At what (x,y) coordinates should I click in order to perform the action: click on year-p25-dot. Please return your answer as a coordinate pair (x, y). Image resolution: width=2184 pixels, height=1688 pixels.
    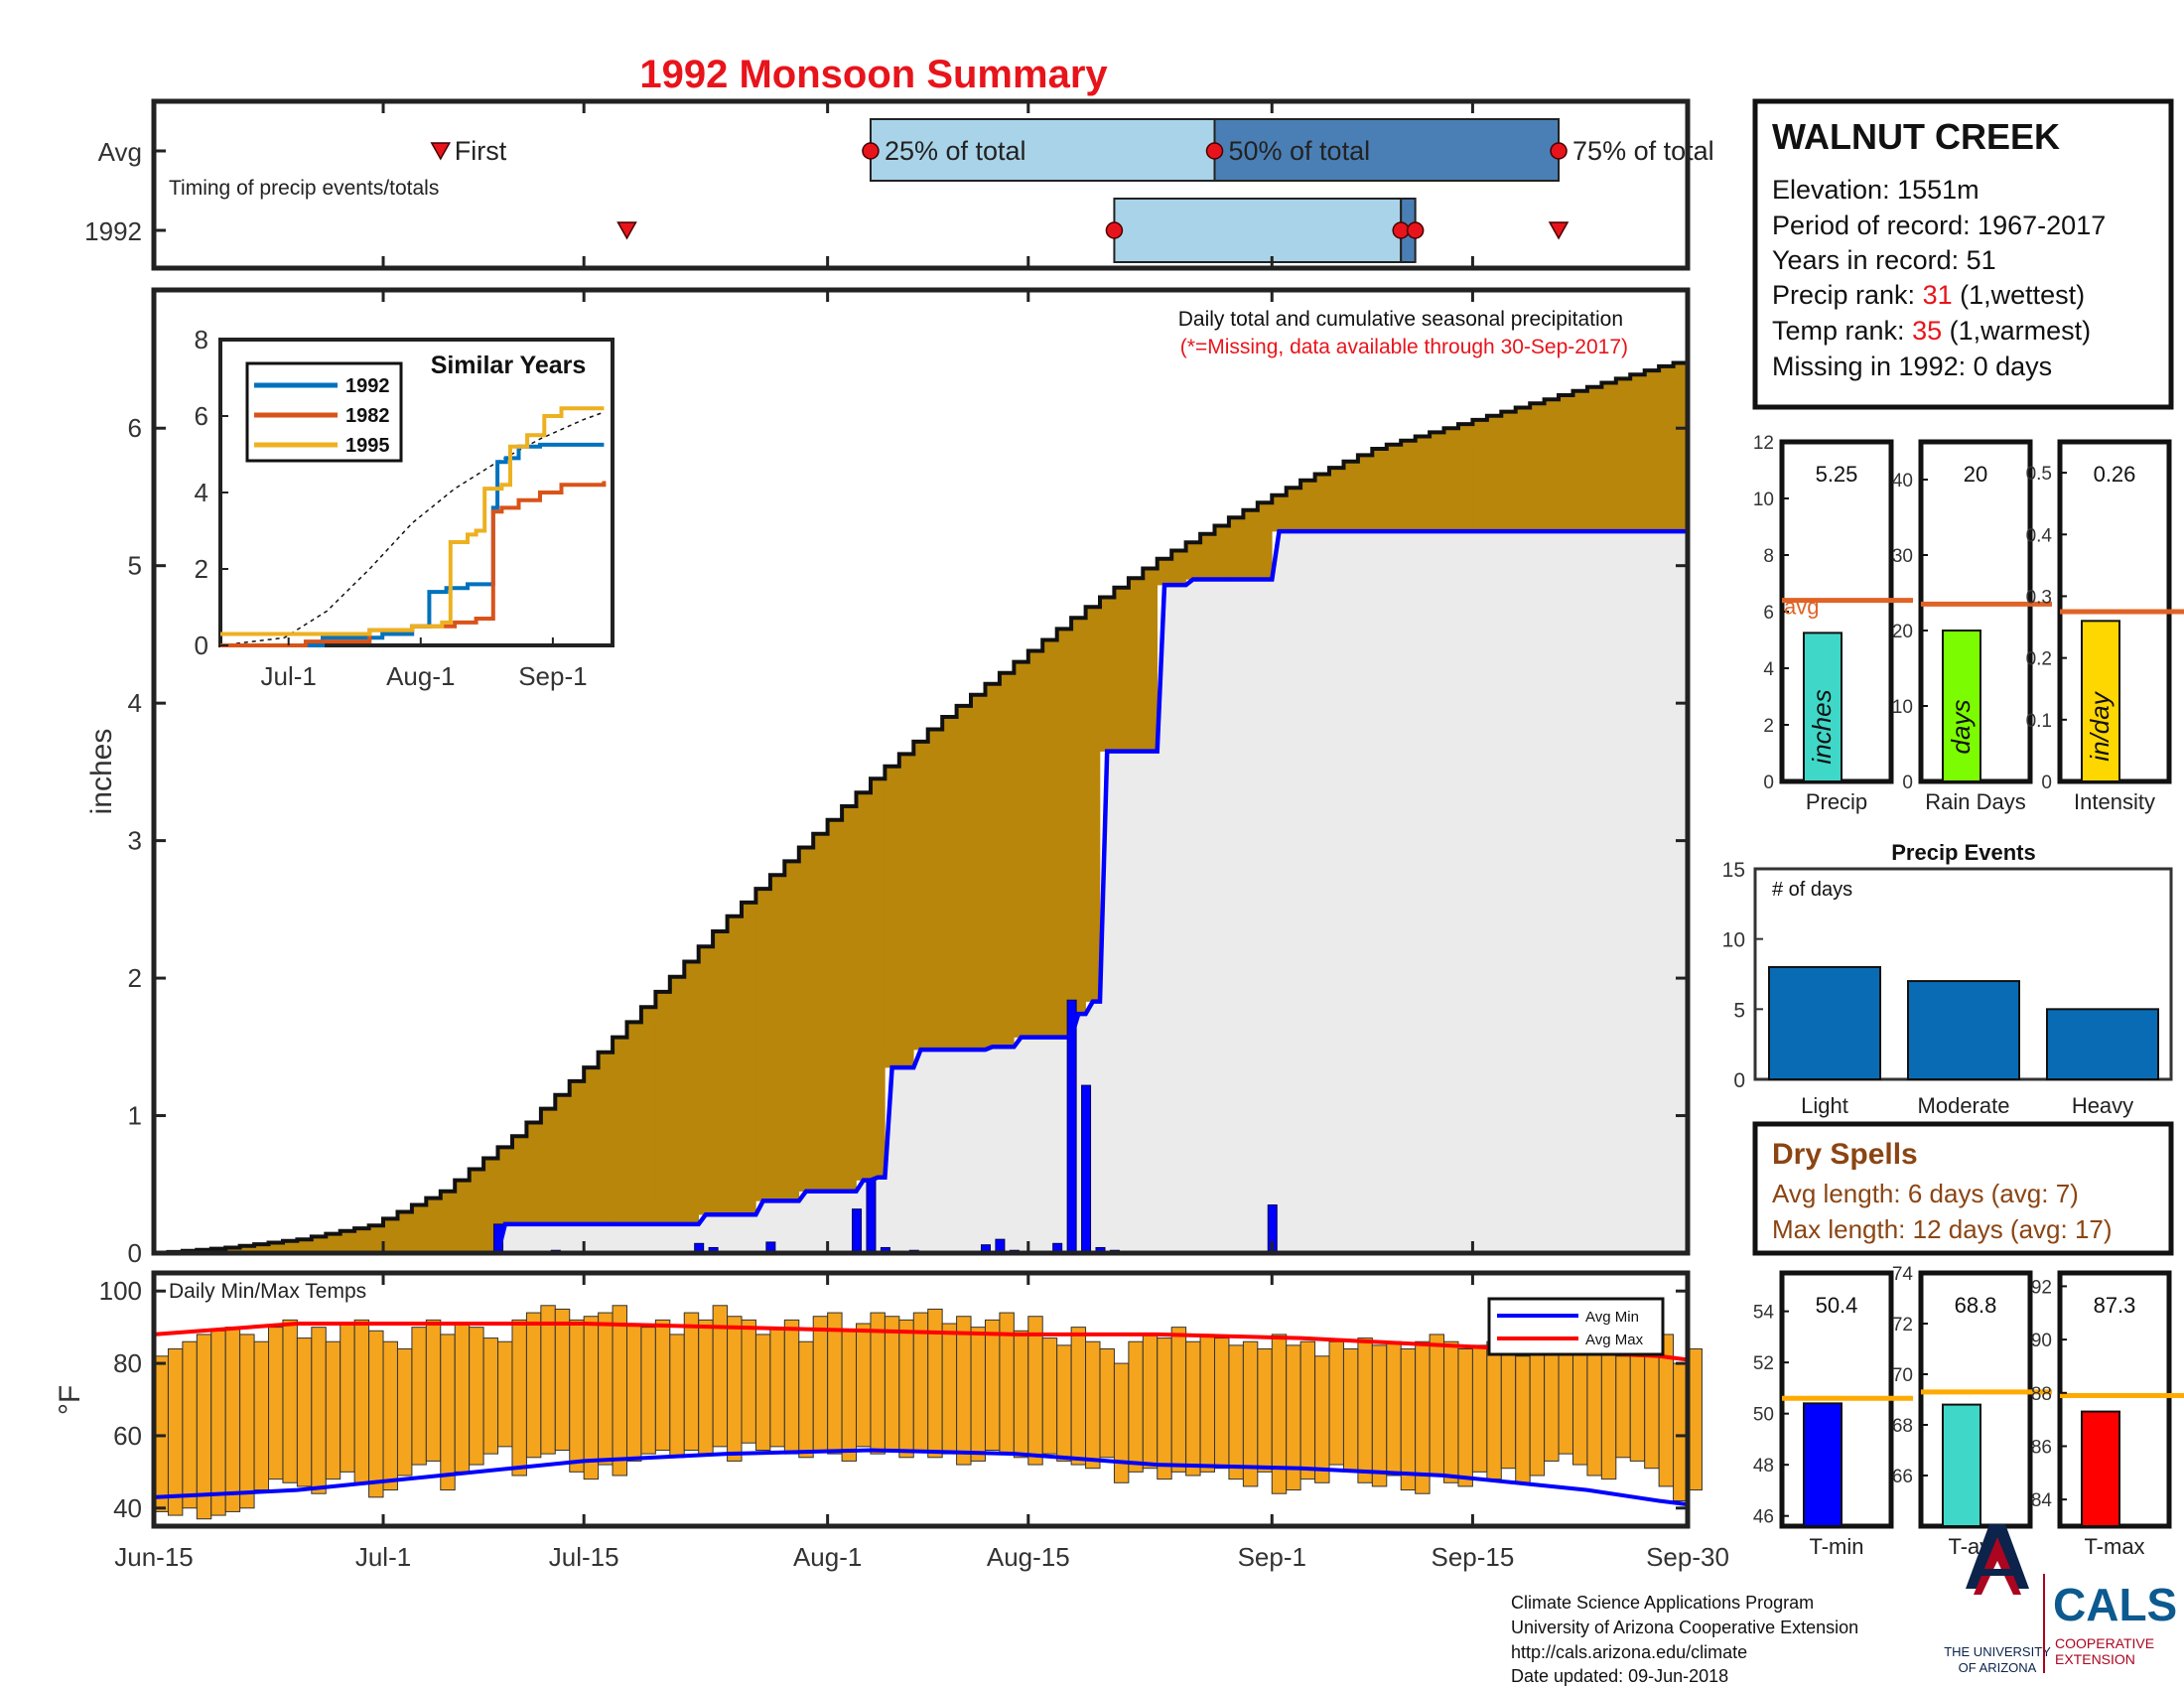
    Looking at the image, I should click on (1114, 230).